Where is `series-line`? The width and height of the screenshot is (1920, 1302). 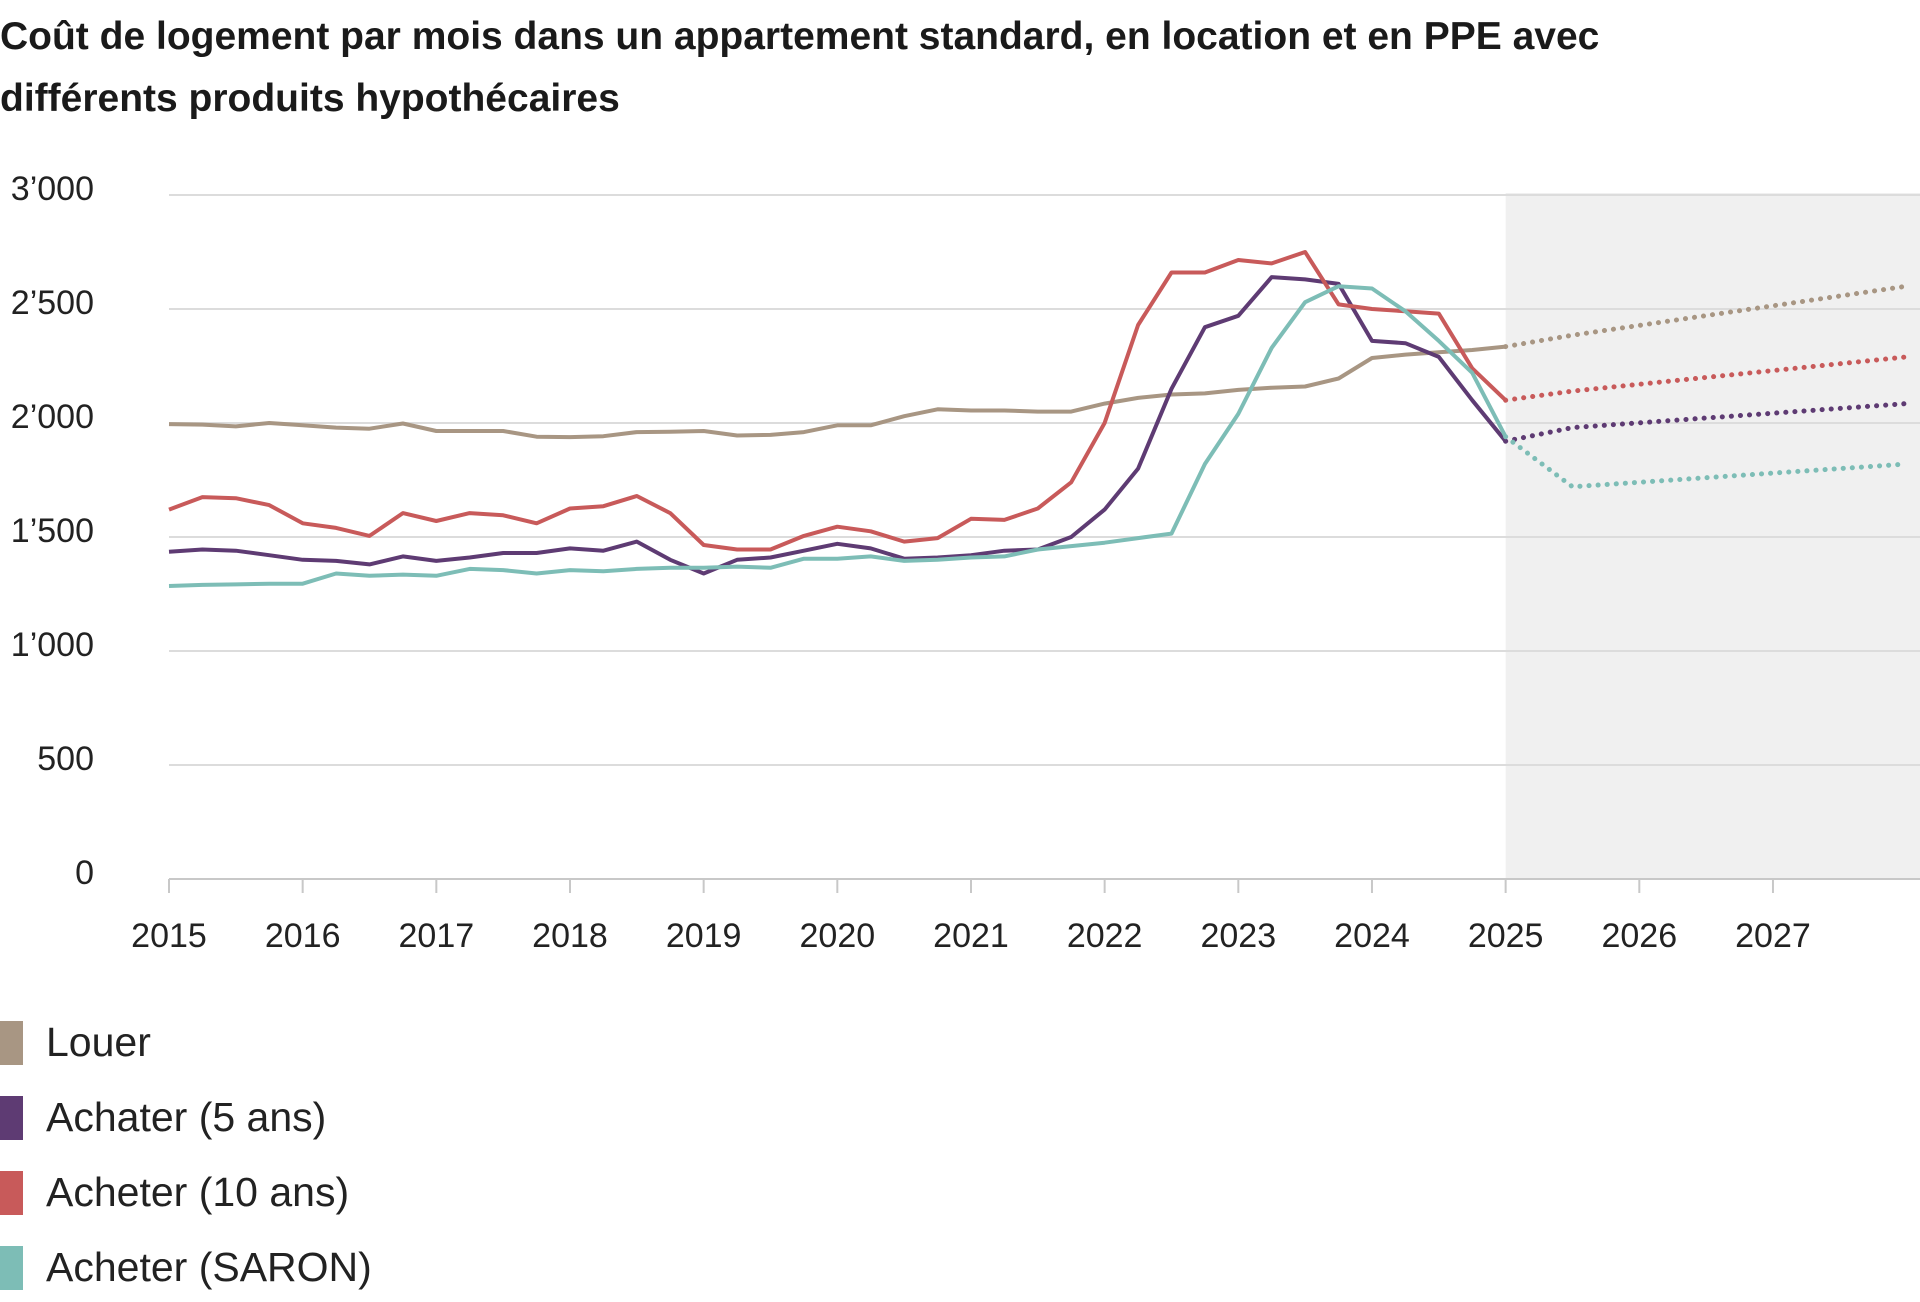
series-line is located at coordinates (837, 392).